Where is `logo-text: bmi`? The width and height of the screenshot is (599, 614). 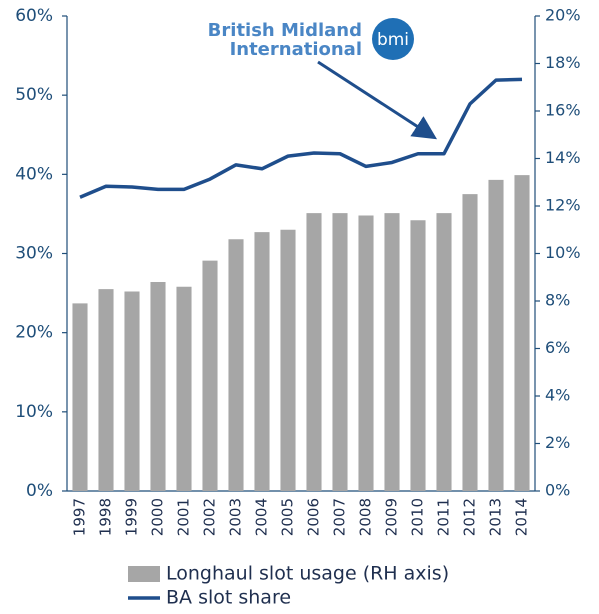 logo-text: bmi is located at coordinates (393, 40).